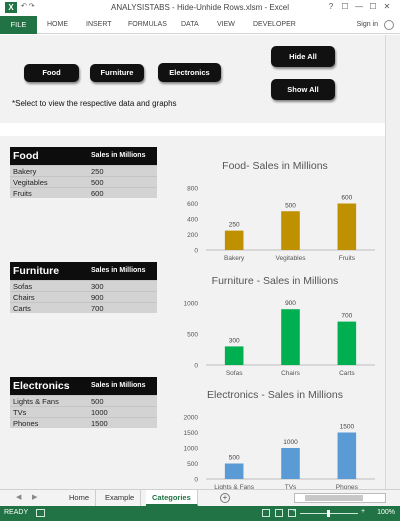 The width and height of the screenshot is (400, 521). I want to click on sheet-tab-example: Example, so click(120, 498).